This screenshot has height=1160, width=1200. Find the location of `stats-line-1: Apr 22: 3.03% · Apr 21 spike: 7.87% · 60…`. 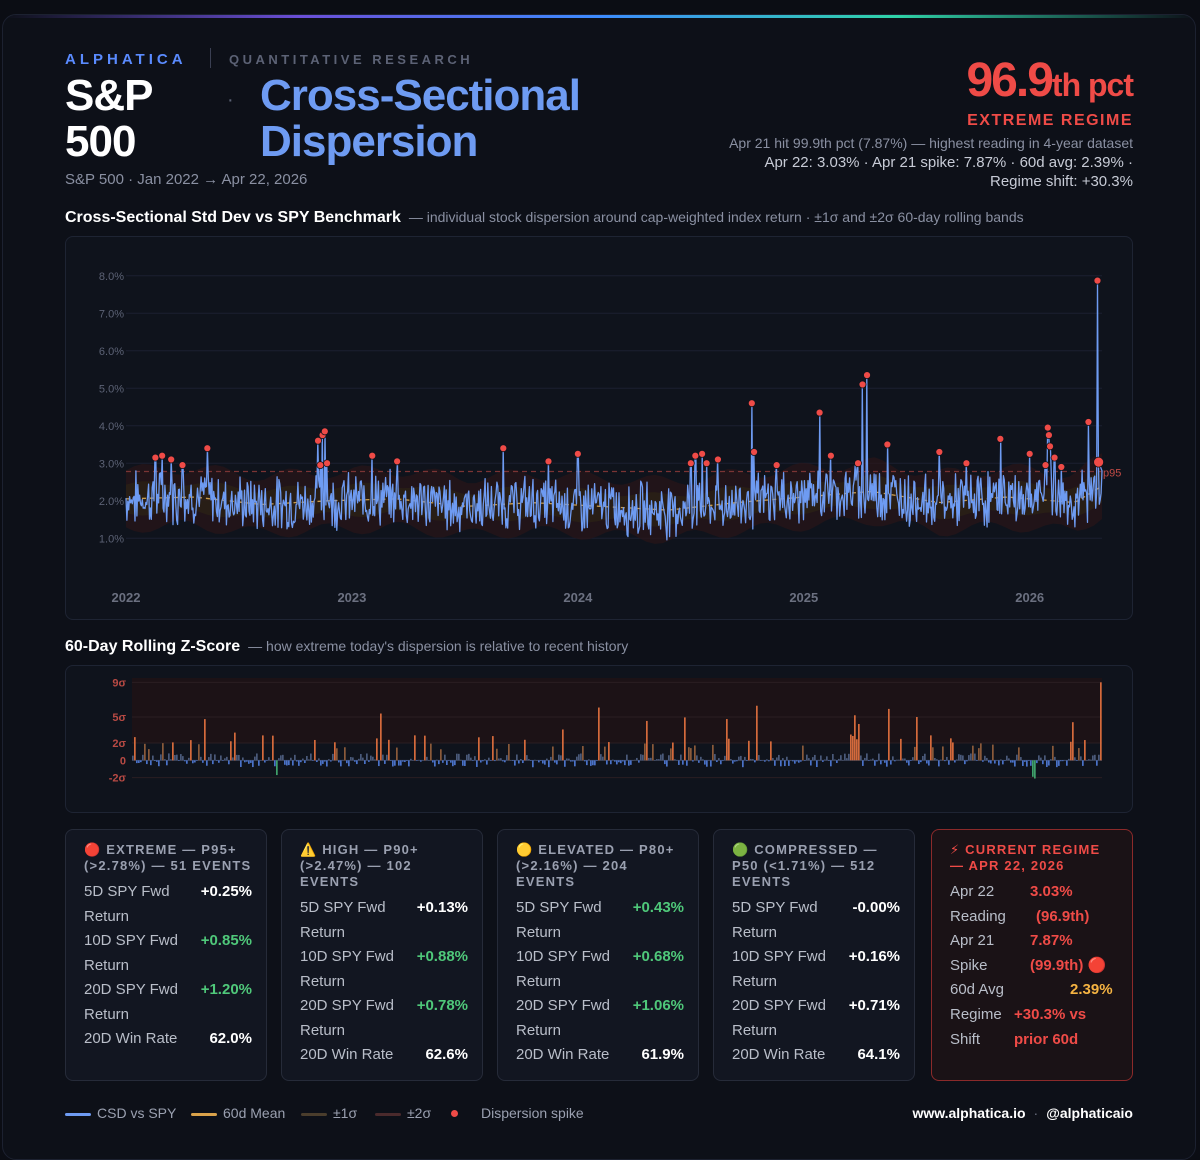

stats-line-1: Apr 22: 3.03% · Apr 21 spike: 7.87% · 60… is located at coordinates (948, 162).